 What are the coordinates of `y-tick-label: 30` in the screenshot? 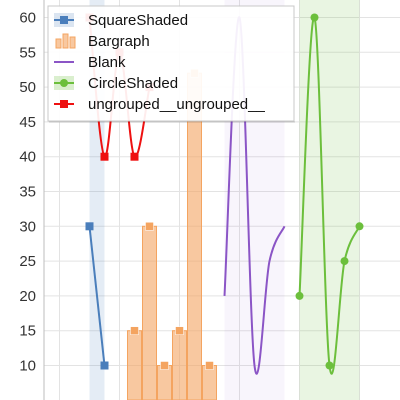 It's located at (27, 226).